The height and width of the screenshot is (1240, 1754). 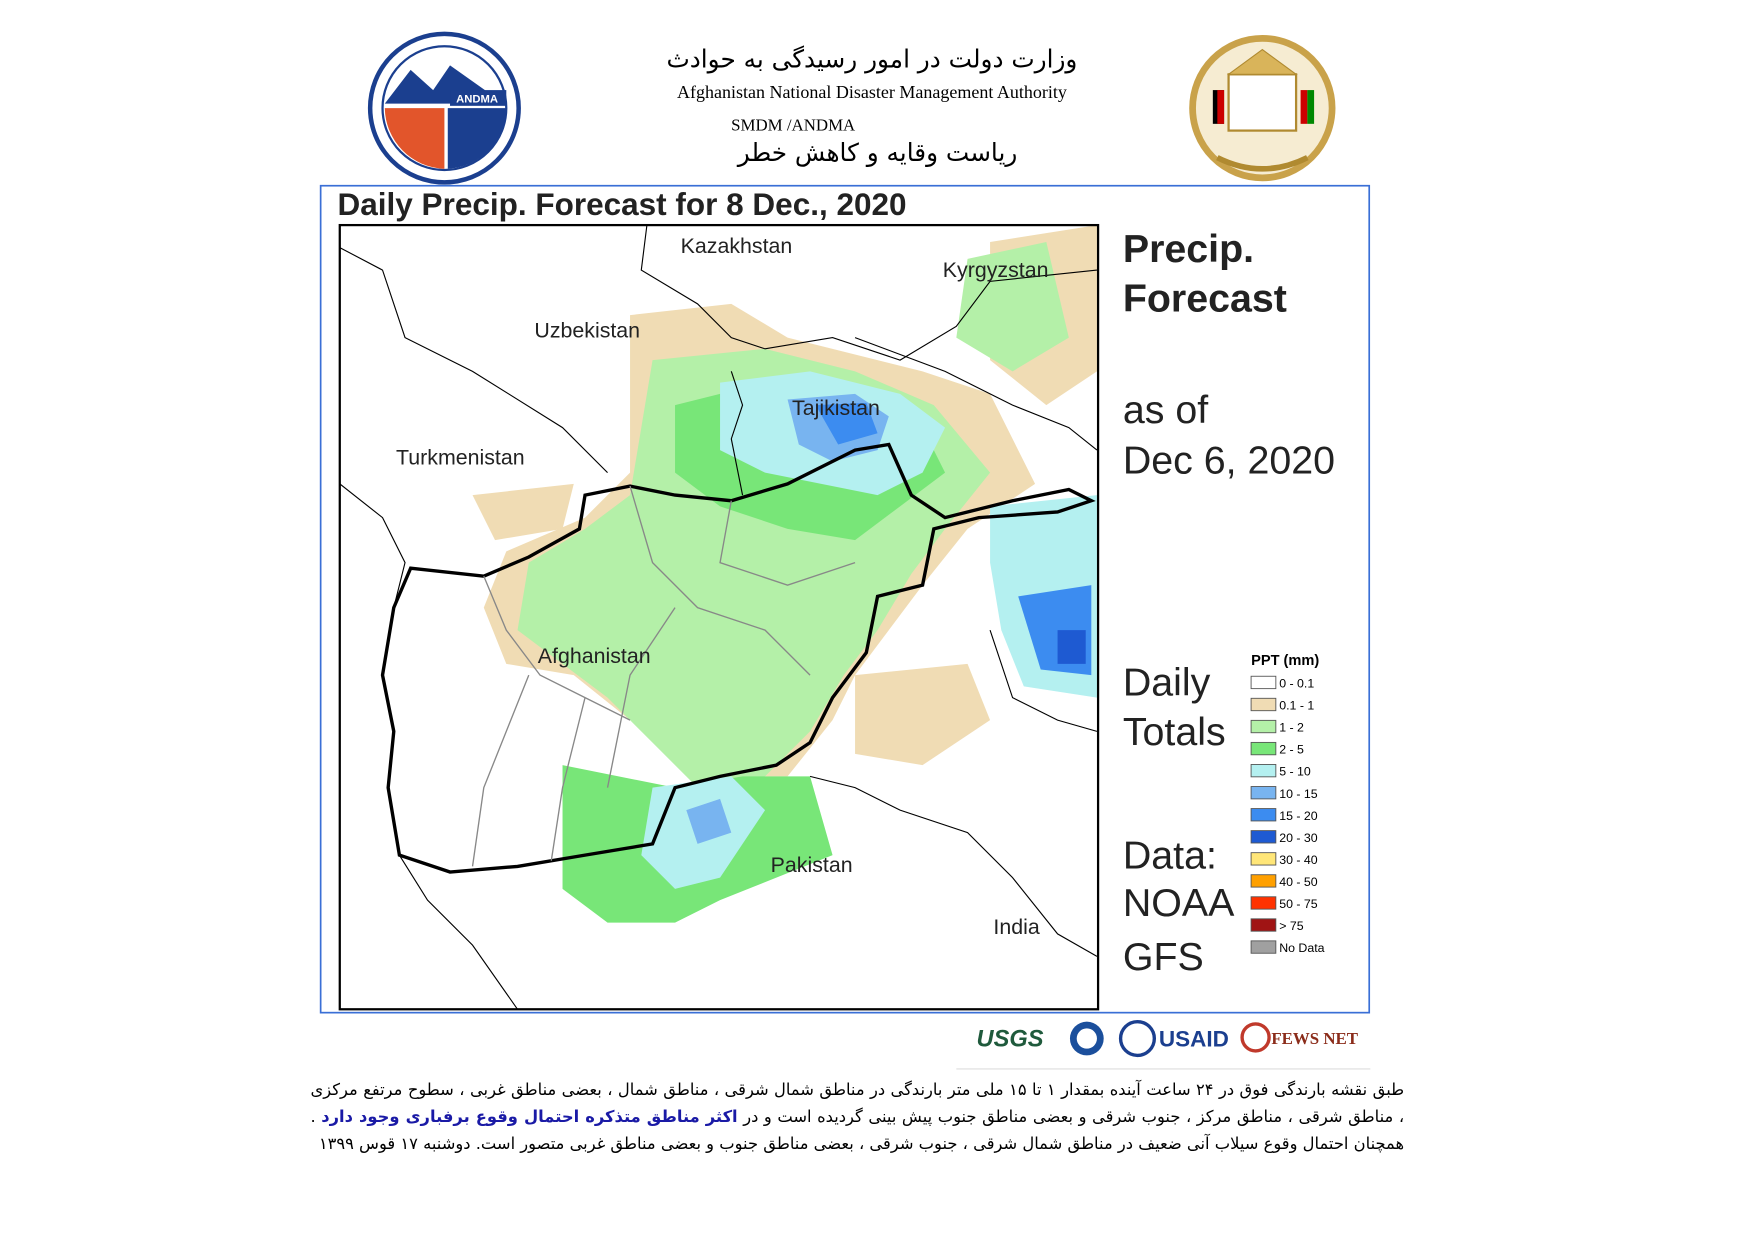 I want to click on legend-label: 10 - 15, so click(x=1298, y=794).